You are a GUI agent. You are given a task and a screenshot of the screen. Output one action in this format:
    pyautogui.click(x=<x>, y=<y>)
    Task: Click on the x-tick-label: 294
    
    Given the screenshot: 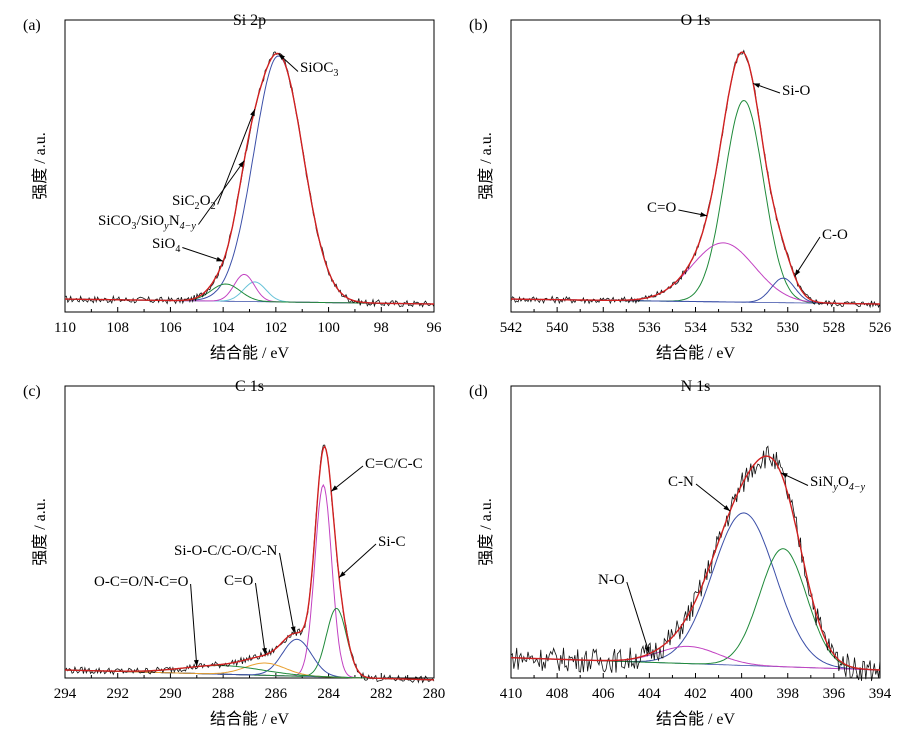 What is the action you would take?
    pyautogui.click(x=65, y=694)
    